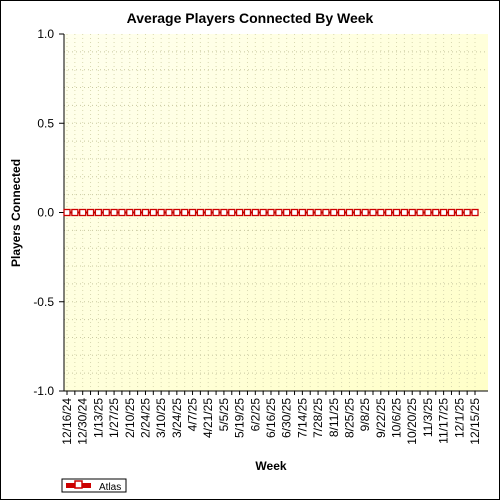  What do you see at coordinates (16, 213) in the screenshot?
I see `y-axis-label: Players Connected` at bounding box center [16, 213].